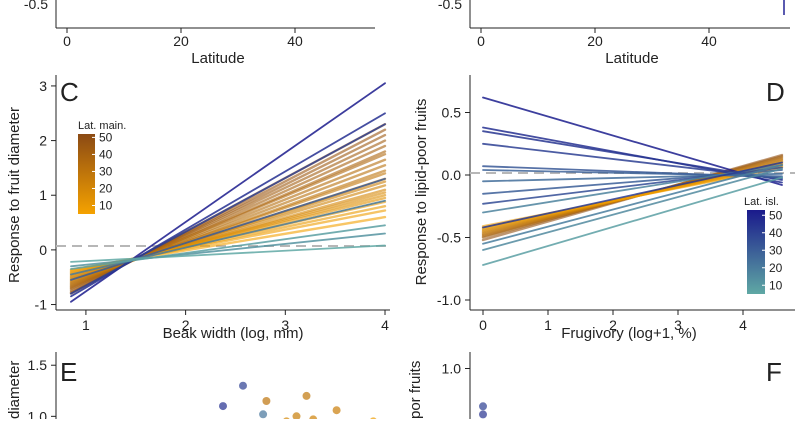 This screenshot has height=424, width=800. Describe the element at coordinates (199, 33) in the screenshot. I see `panel-top-left: -0.5 0 20 40 Latitude` at that location.